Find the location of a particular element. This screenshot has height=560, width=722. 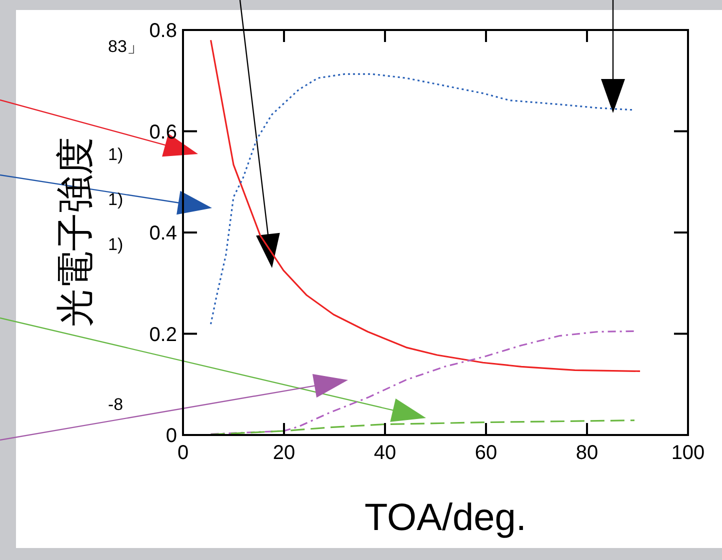

y-tick-label: 0.4 is located at coordinates (163, 233).